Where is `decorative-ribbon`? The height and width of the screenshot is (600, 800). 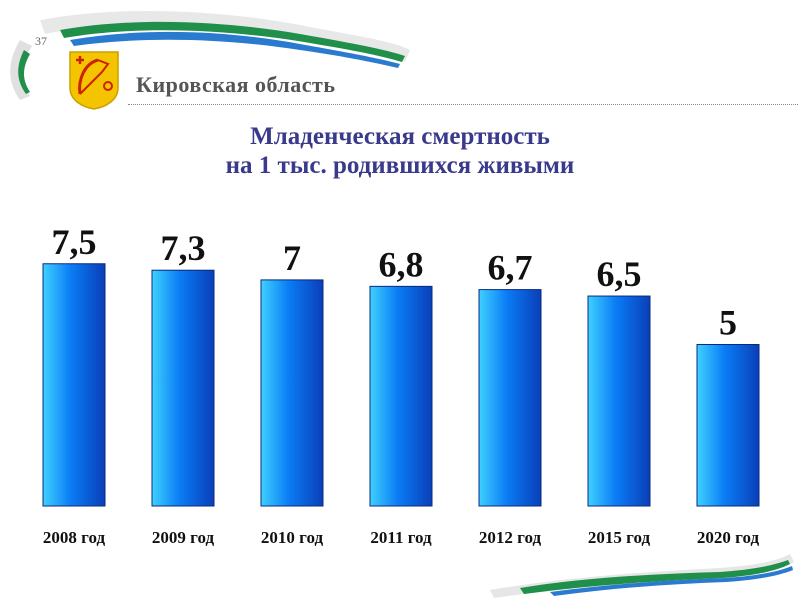
decorative-ribbon is located at coordinates (210, 55).